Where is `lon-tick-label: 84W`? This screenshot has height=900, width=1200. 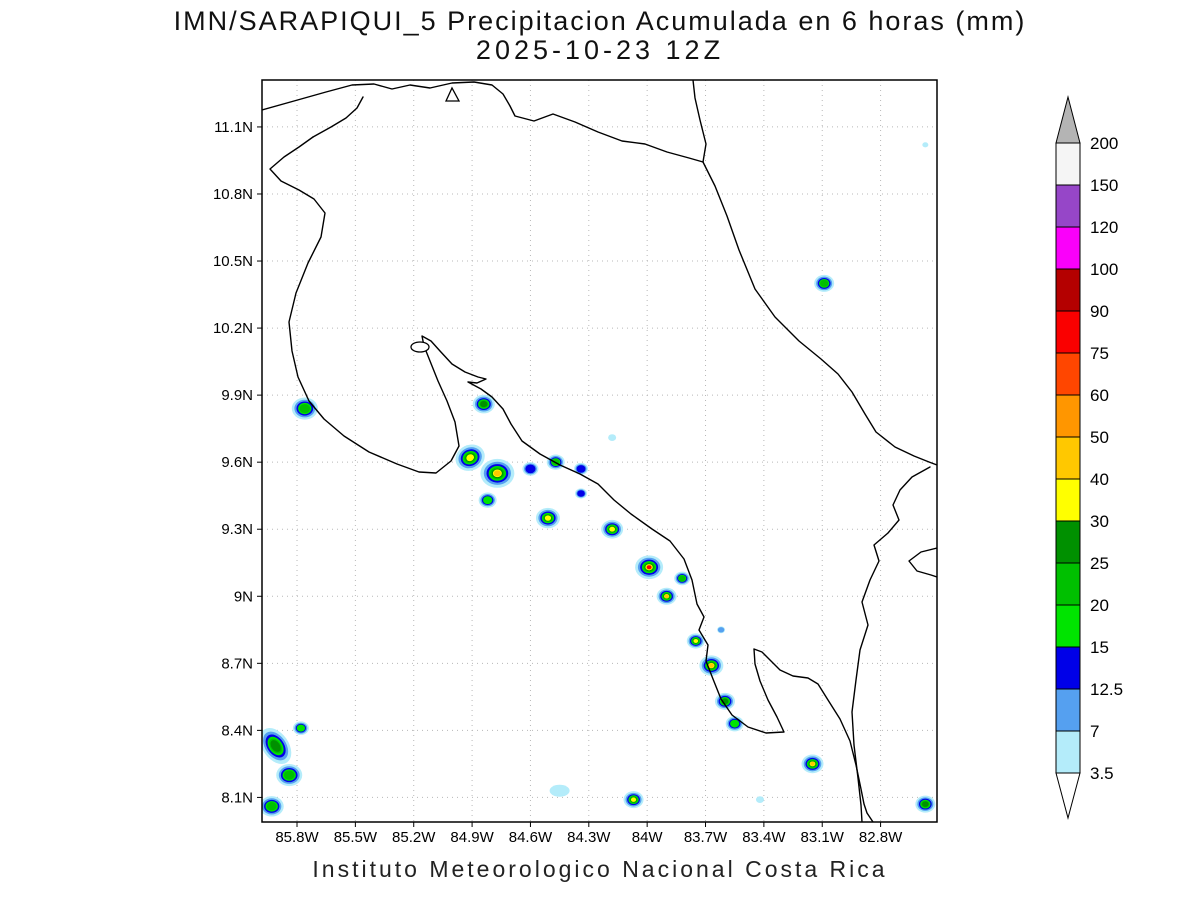
lon-tick-label: 84W is located at coordinates (648, 837).